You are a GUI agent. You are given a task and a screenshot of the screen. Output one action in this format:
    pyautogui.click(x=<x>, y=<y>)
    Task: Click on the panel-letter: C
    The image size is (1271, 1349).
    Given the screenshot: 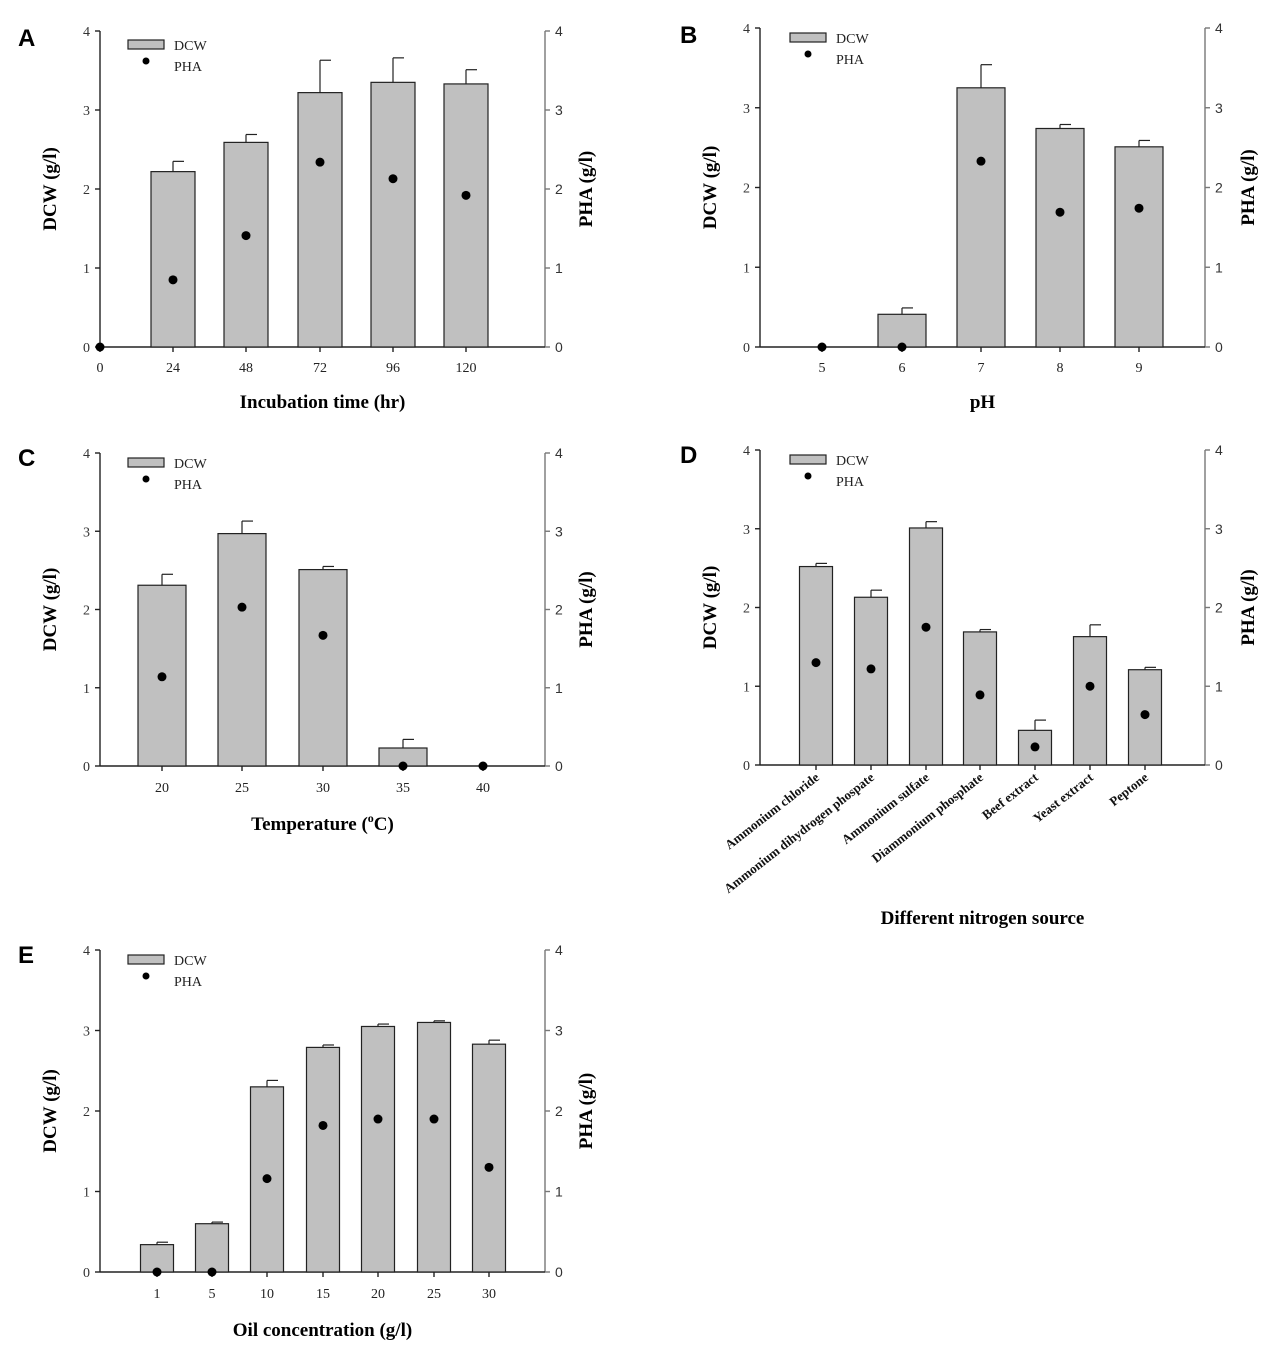 What is the action you would take?
    pyautogui.click(x=26, y=458)
    